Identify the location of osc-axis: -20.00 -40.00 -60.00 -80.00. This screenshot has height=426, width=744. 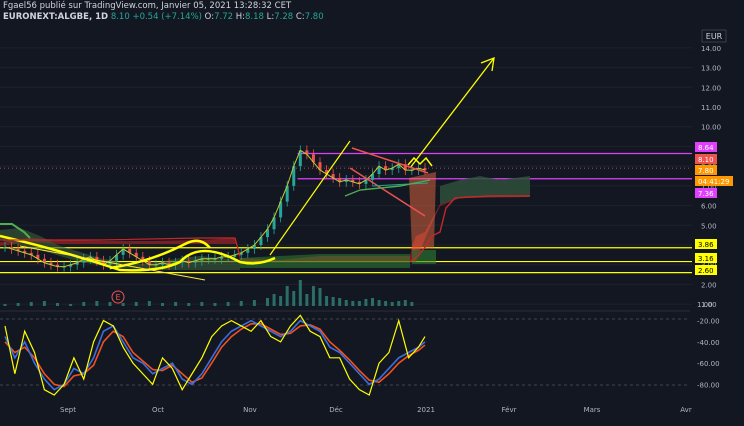
(708, 354).